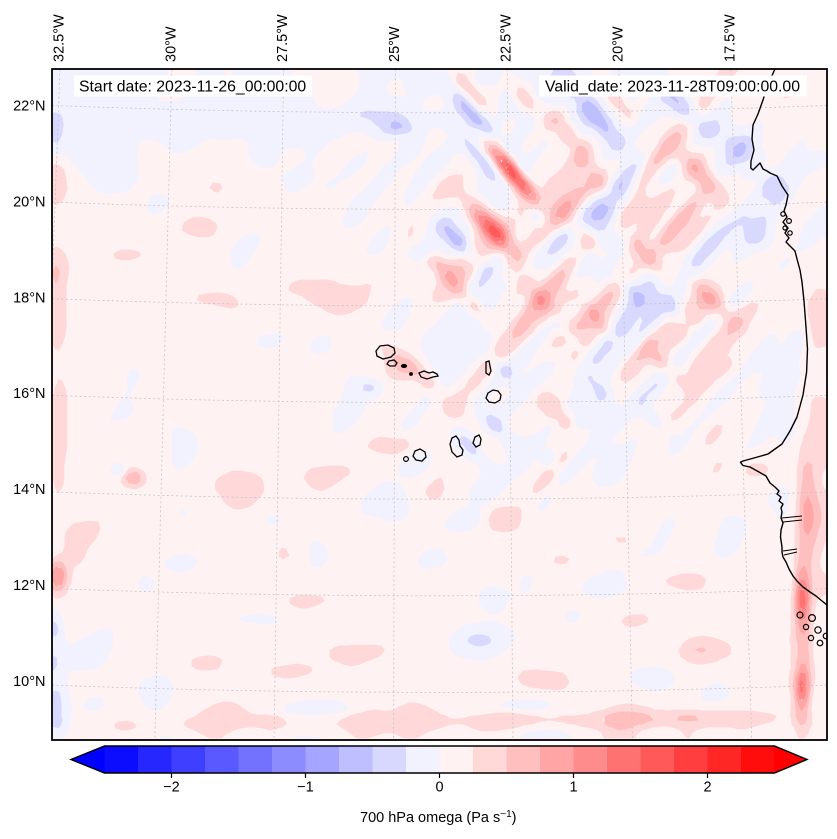  I want to click on svg-text: 12°N, so click(29, 586).